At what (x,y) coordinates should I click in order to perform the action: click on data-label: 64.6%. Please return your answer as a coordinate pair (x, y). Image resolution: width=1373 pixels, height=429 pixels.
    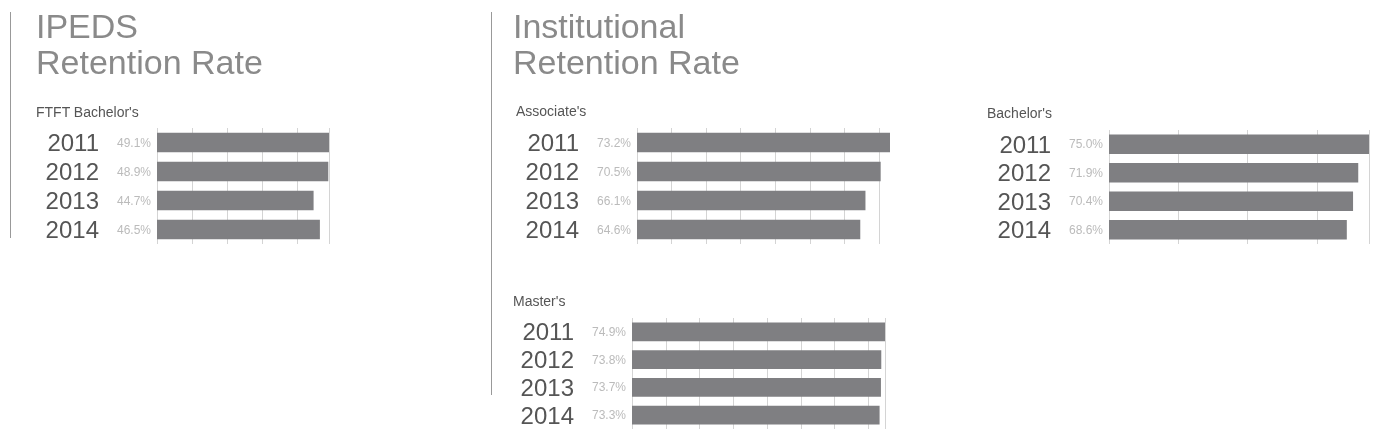
    Looking at the image, I should click on (614, 229).